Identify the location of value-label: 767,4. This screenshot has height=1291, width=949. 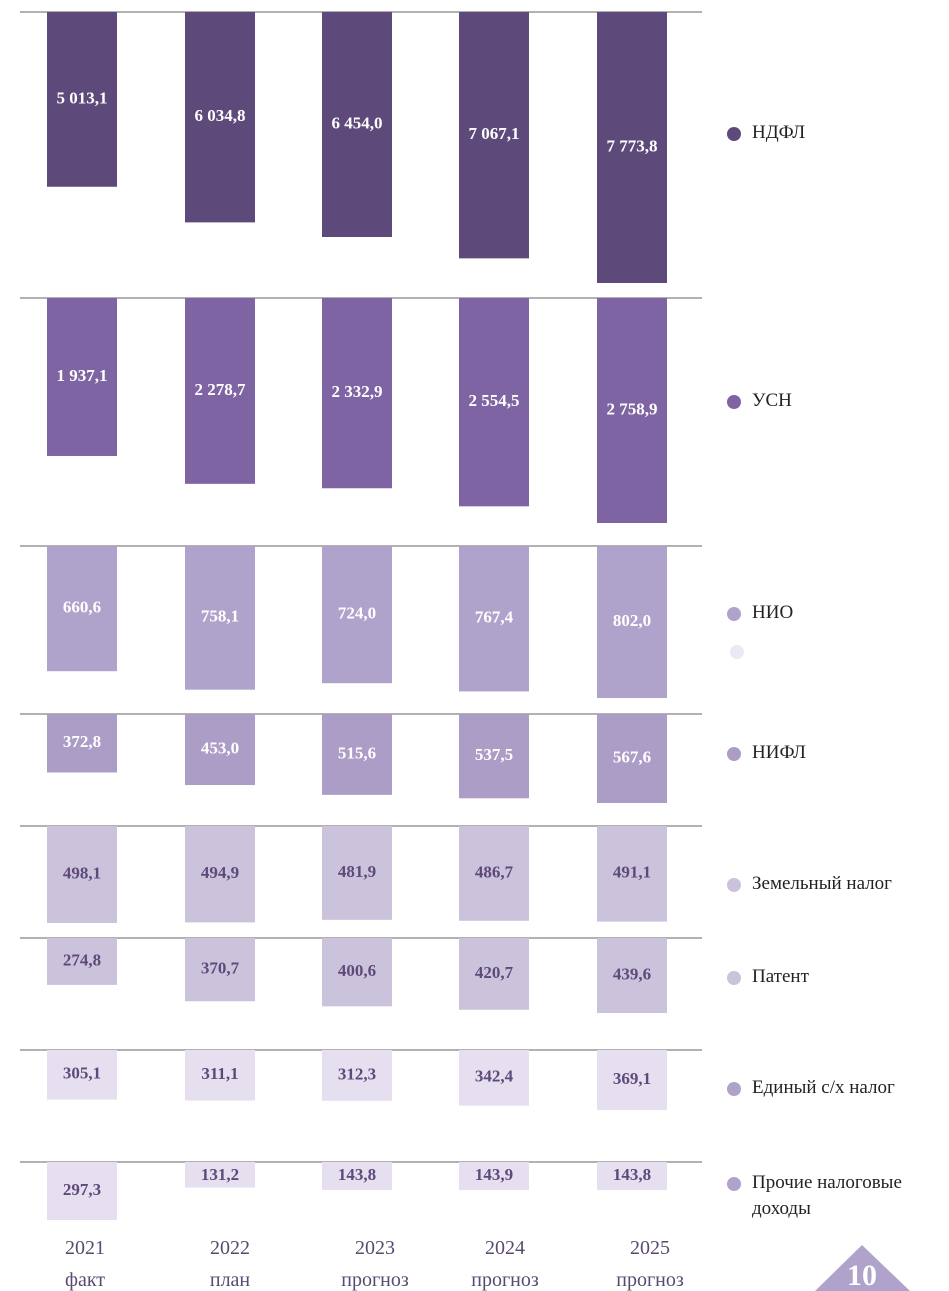
(494, 617).